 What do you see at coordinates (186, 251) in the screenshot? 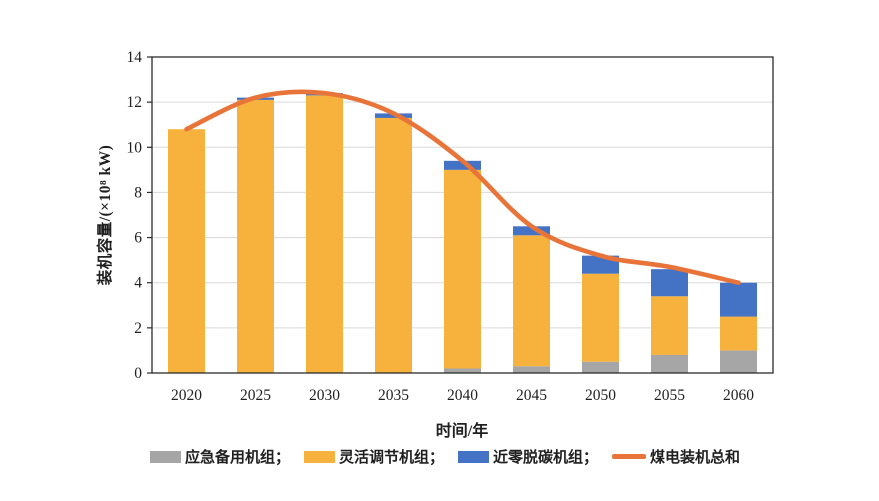
I see `bar-segment-2020` at bounding box center [186, 251].